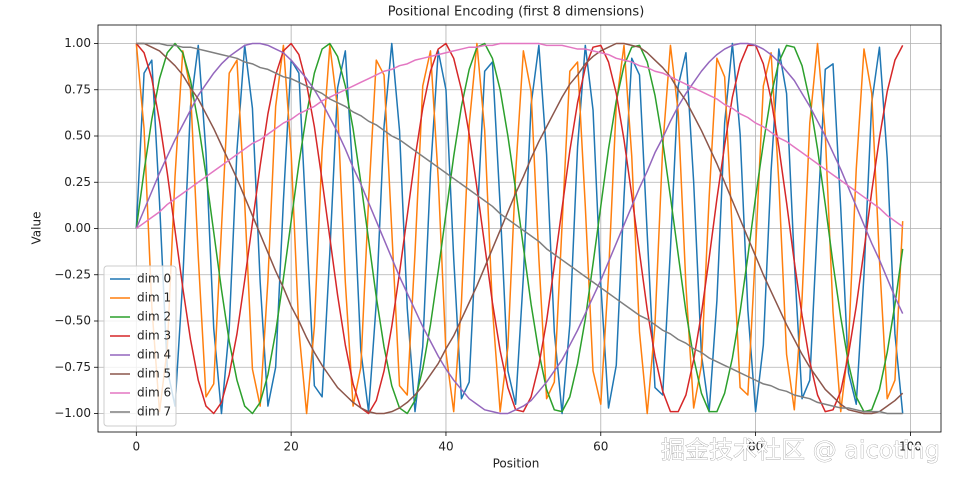  I want to click on y-tick-label: −0.75, so click(72, 367).